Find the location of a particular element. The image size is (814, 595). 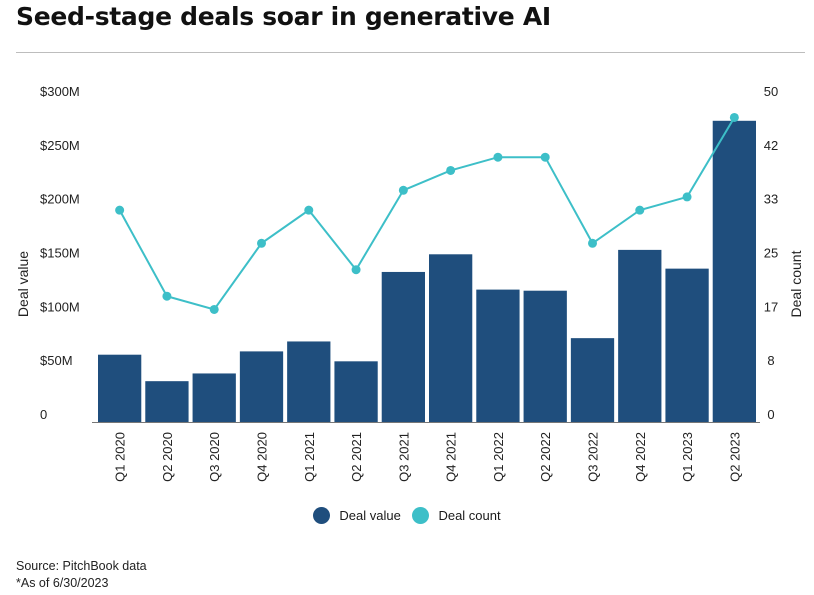

left-tick-label: $200M is located at coordinates (60, 199).